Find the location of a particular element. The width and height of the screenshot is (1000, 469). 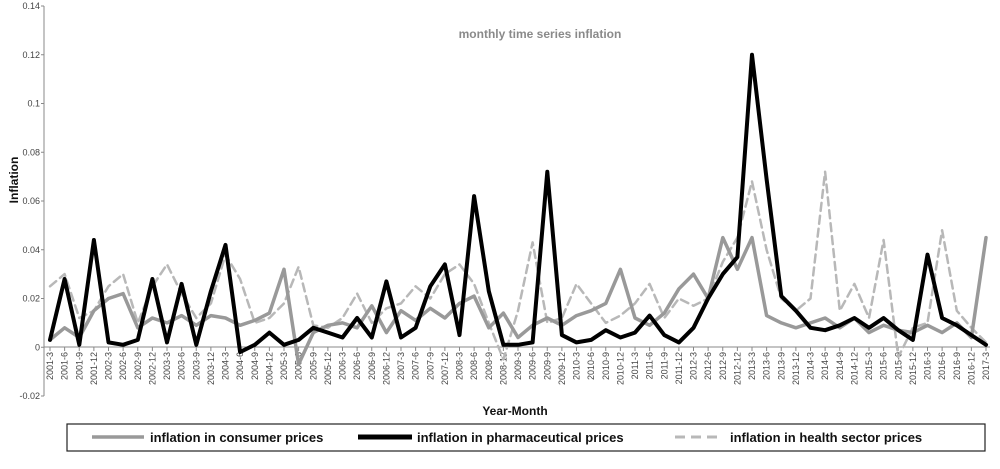

y-tick-label: 0 is located at coordinates (37, 347).